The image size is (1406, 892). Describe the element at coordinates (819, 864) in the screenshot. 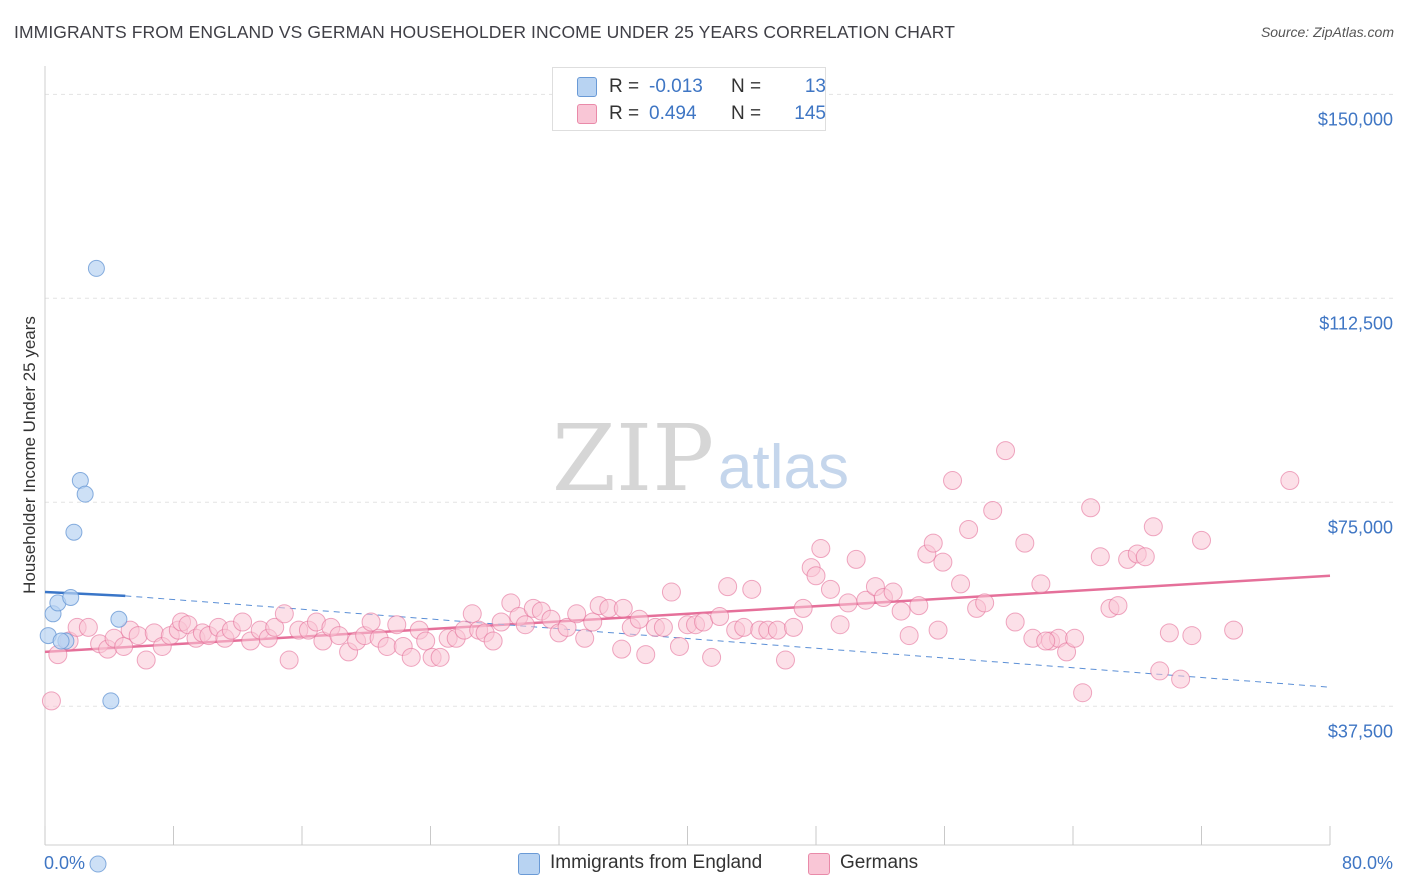

I see `bottom-legend-swatch-germans` at that location.